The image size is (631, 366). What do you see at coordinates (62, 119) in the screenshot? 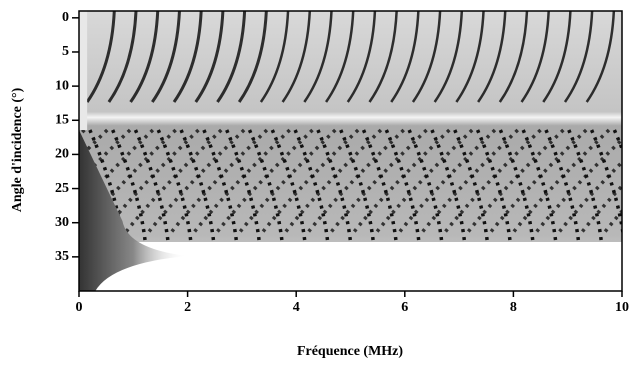
I see `y-tick-label: 15` at bounding box center [62, 119].